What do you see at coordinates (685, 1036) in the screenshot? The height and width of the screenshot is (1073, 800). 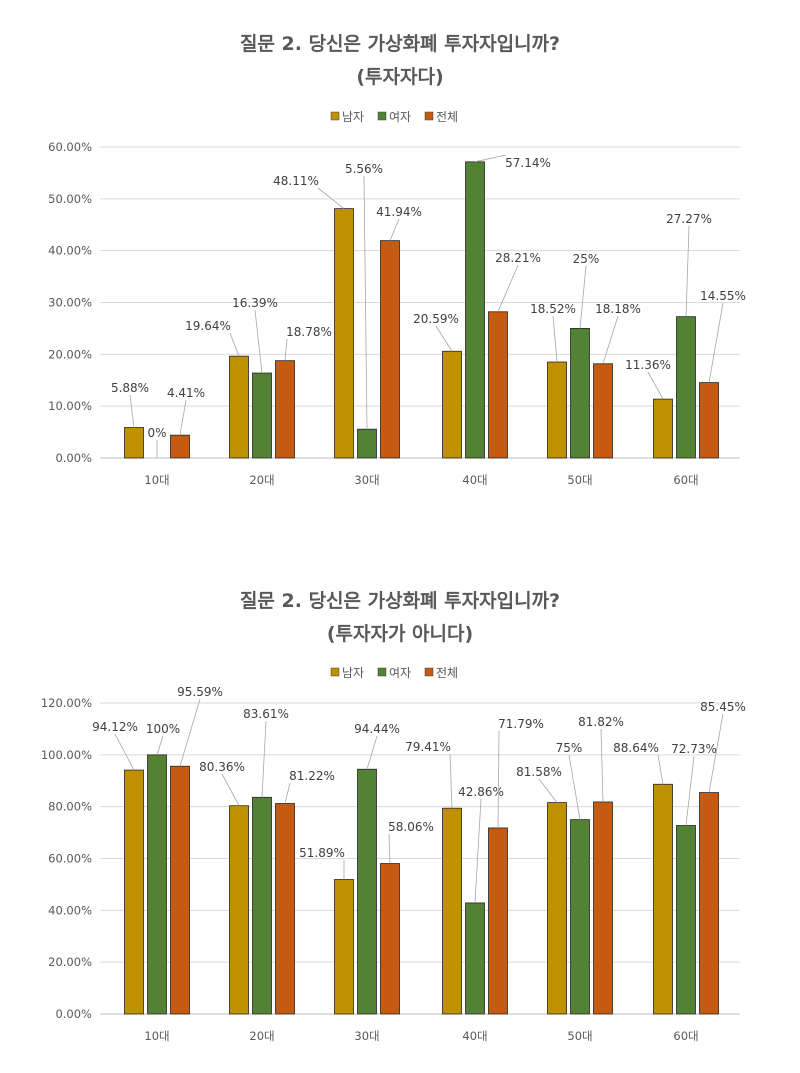 I see `x-tick-label: 60대` at bounding box center [685, 1036].